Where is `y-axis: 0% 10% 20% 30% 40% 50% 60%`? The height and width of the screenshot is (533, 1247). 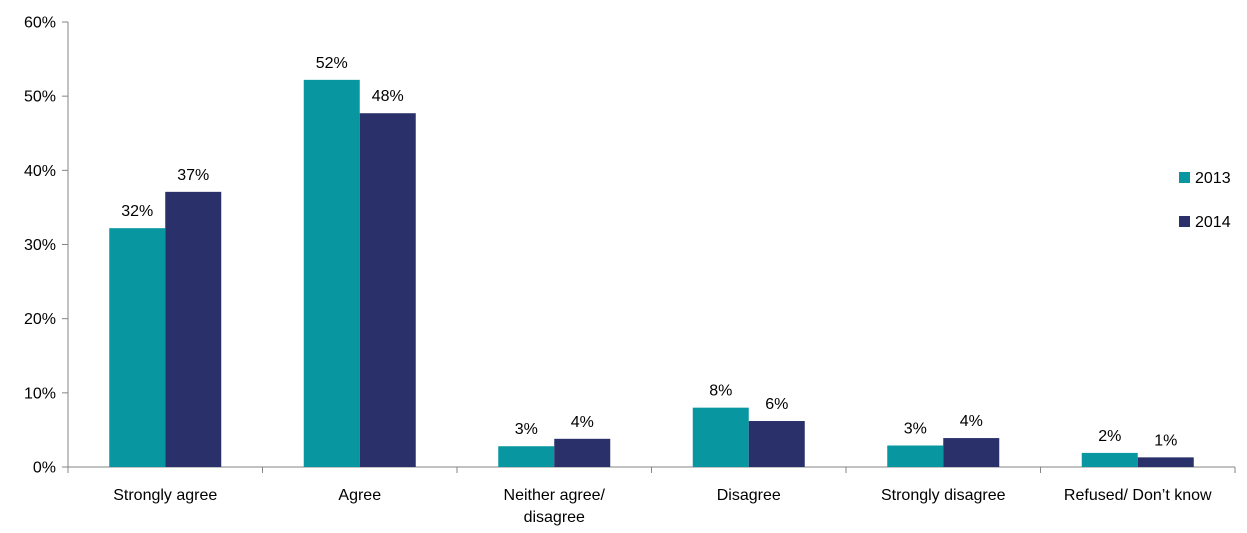
y-axis: 0% 10% 20% 30% 40% 50% 60% is located at coordinates (46, 246).